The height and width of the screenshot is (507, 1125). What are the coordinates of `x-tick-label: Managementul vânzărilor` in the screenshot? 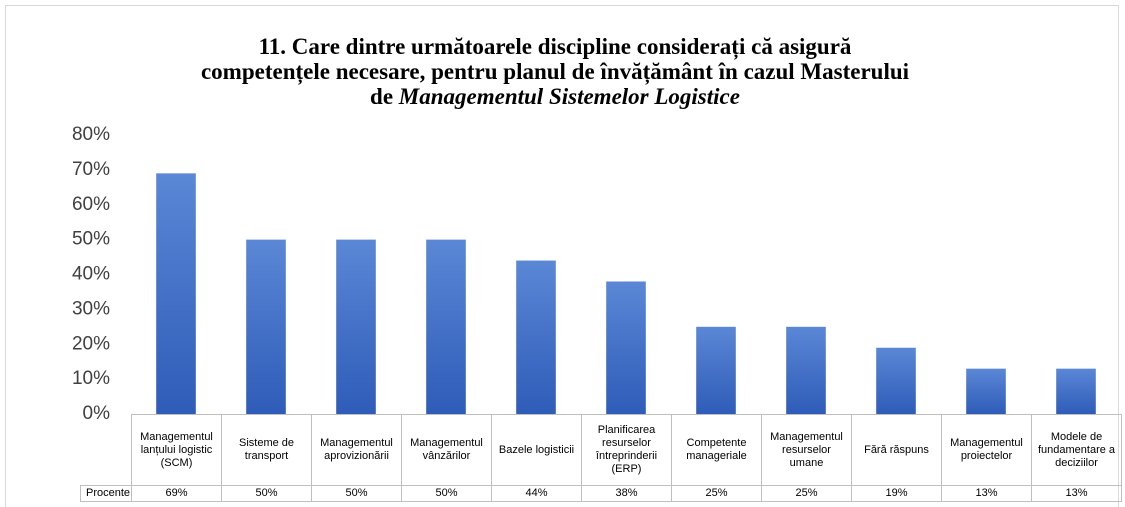 It's located at (446, 450).